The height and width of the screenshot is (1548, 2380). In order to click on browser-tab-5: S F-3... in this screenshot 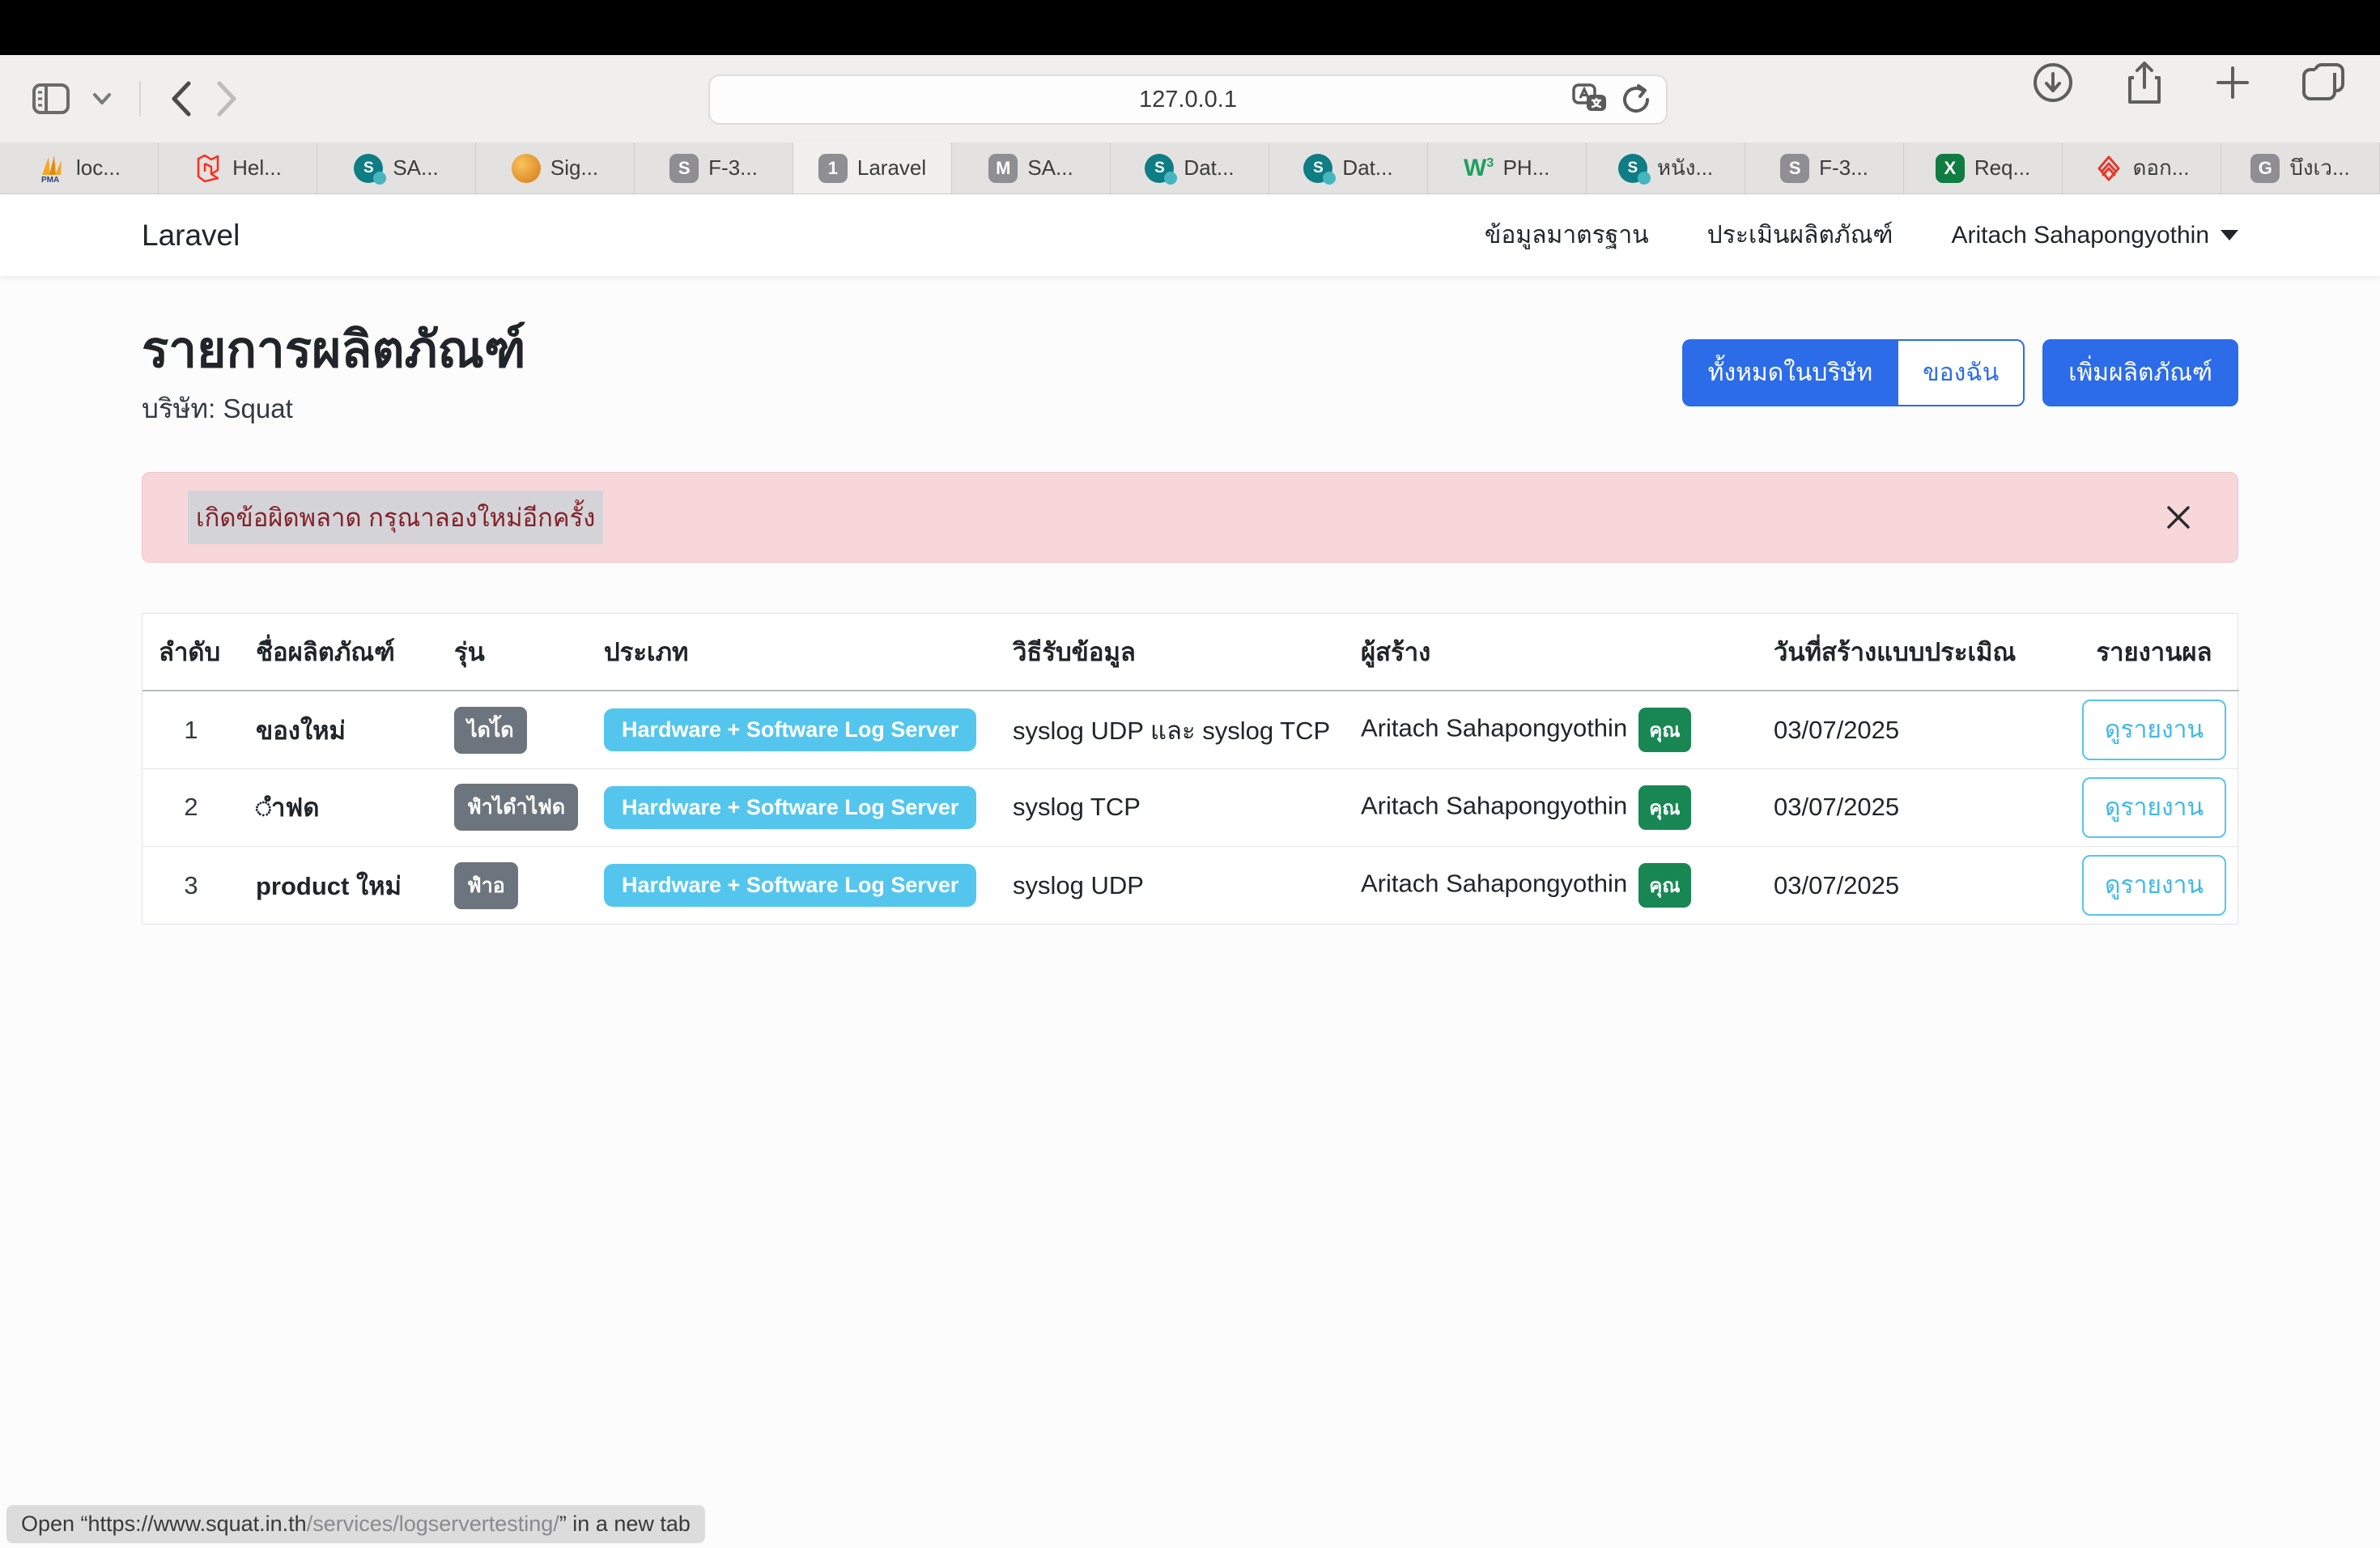, I will do `click(714, 168)`.